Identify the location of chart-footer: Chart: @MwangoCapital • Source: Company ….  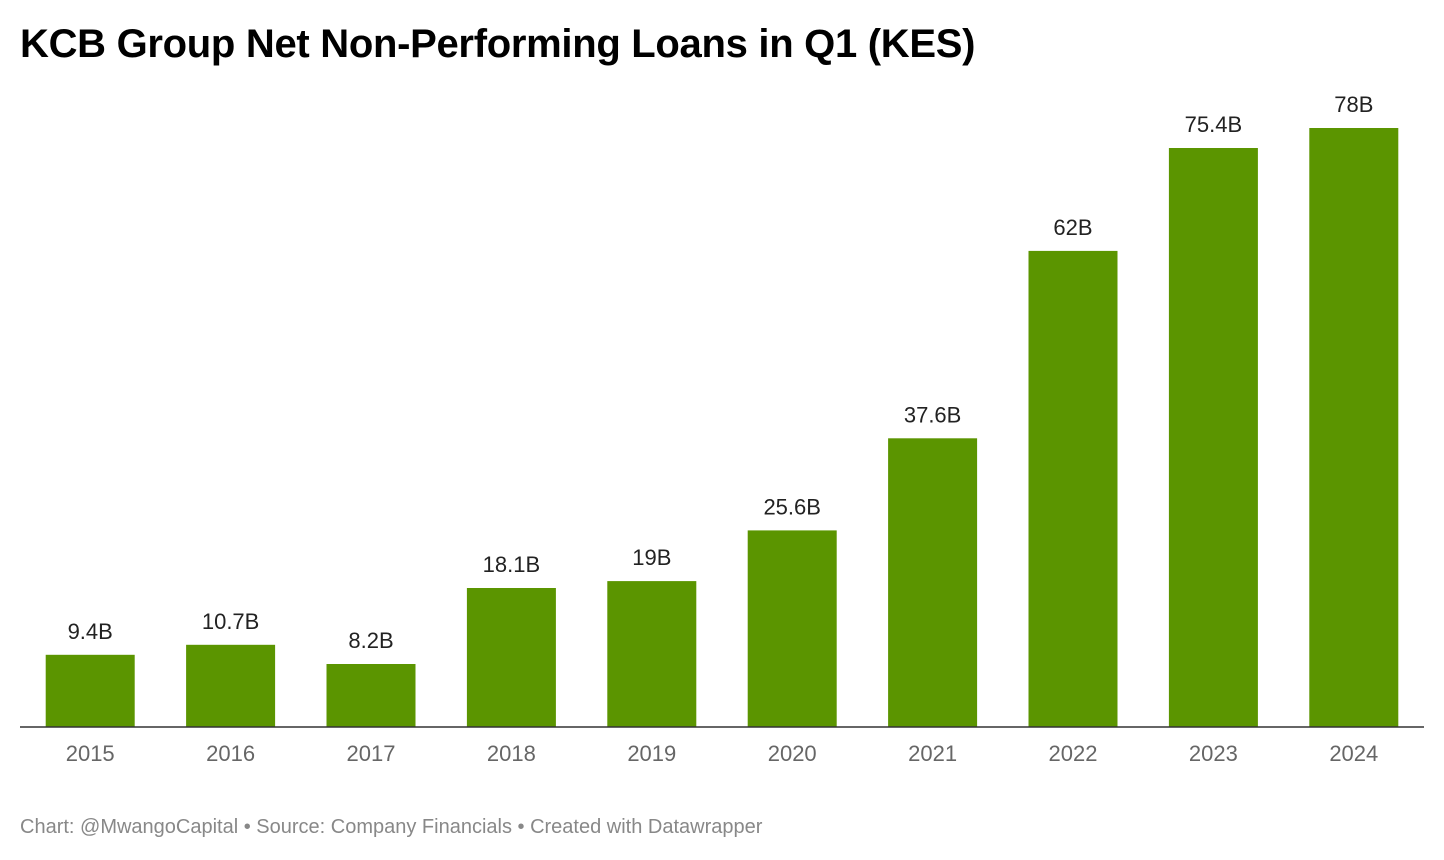
(391, 827).